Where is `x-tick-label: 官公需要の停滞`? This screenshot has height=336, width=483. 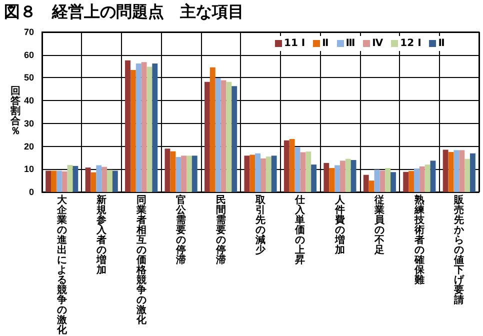 x-tick-label: 官公需要の停滞 is located at coordinates (181, 230).